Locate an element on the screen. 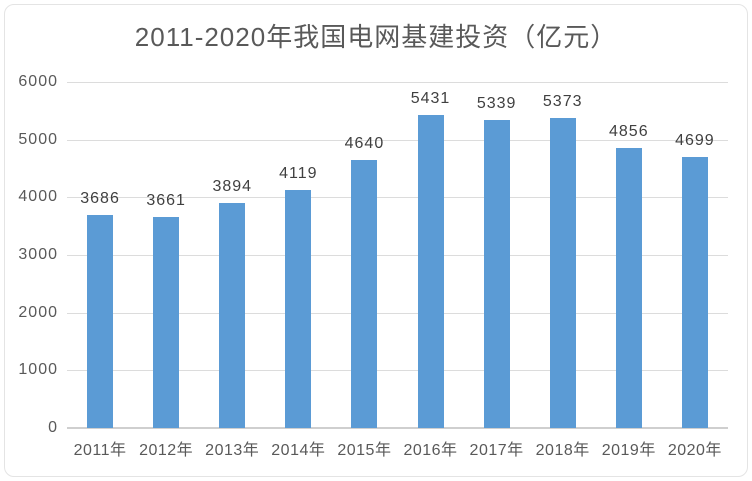 This screenshot has width=752, height=481. bar-value-label: 5373 is located at coordinates (562, 102).